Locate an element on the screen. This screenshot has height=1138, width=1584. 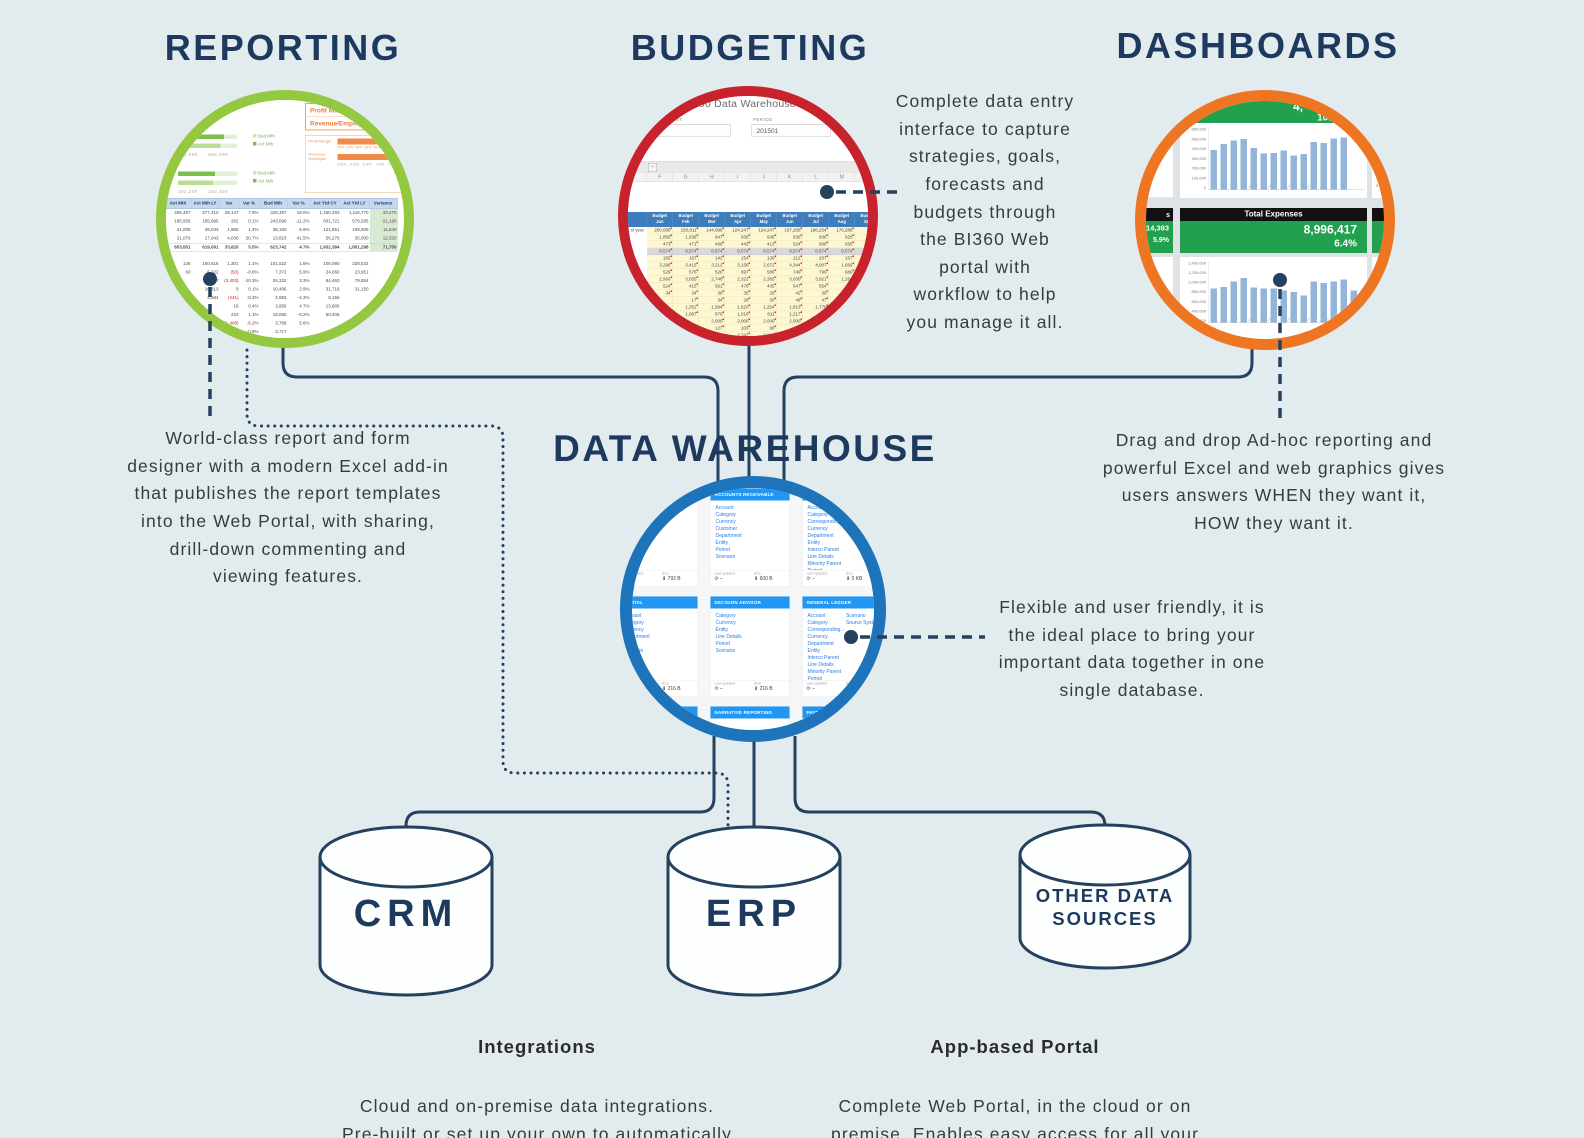
budget-cell: 697 is located at coordinates (738, 272).